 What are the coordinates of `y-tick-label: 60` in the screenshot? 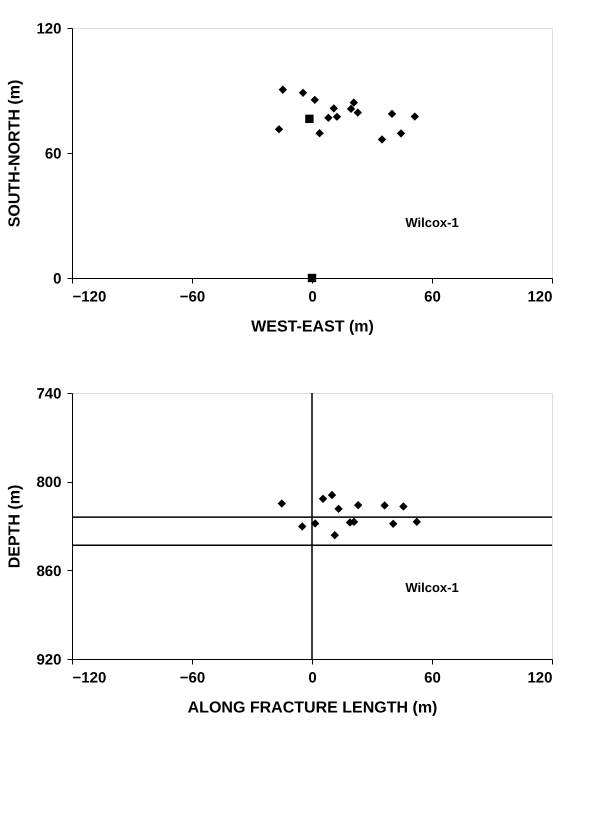 It's located at (53, 154).